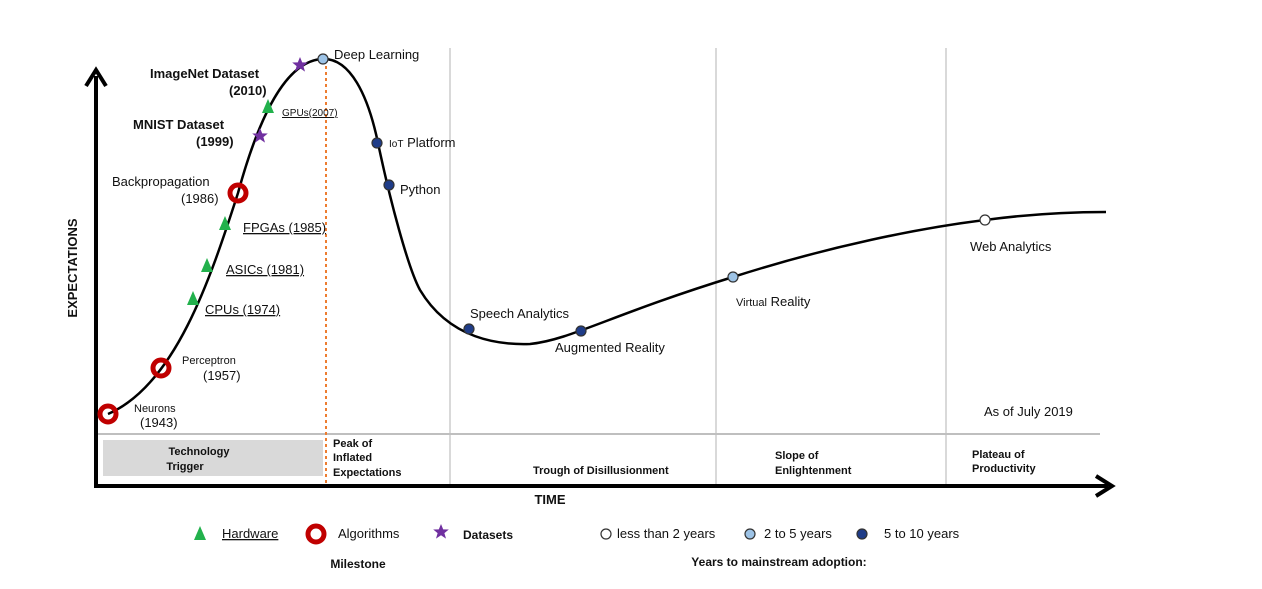 The height and width of the screenshot is (589, 1262). I want to click on augmented-reality-dot, so click(581, 331).